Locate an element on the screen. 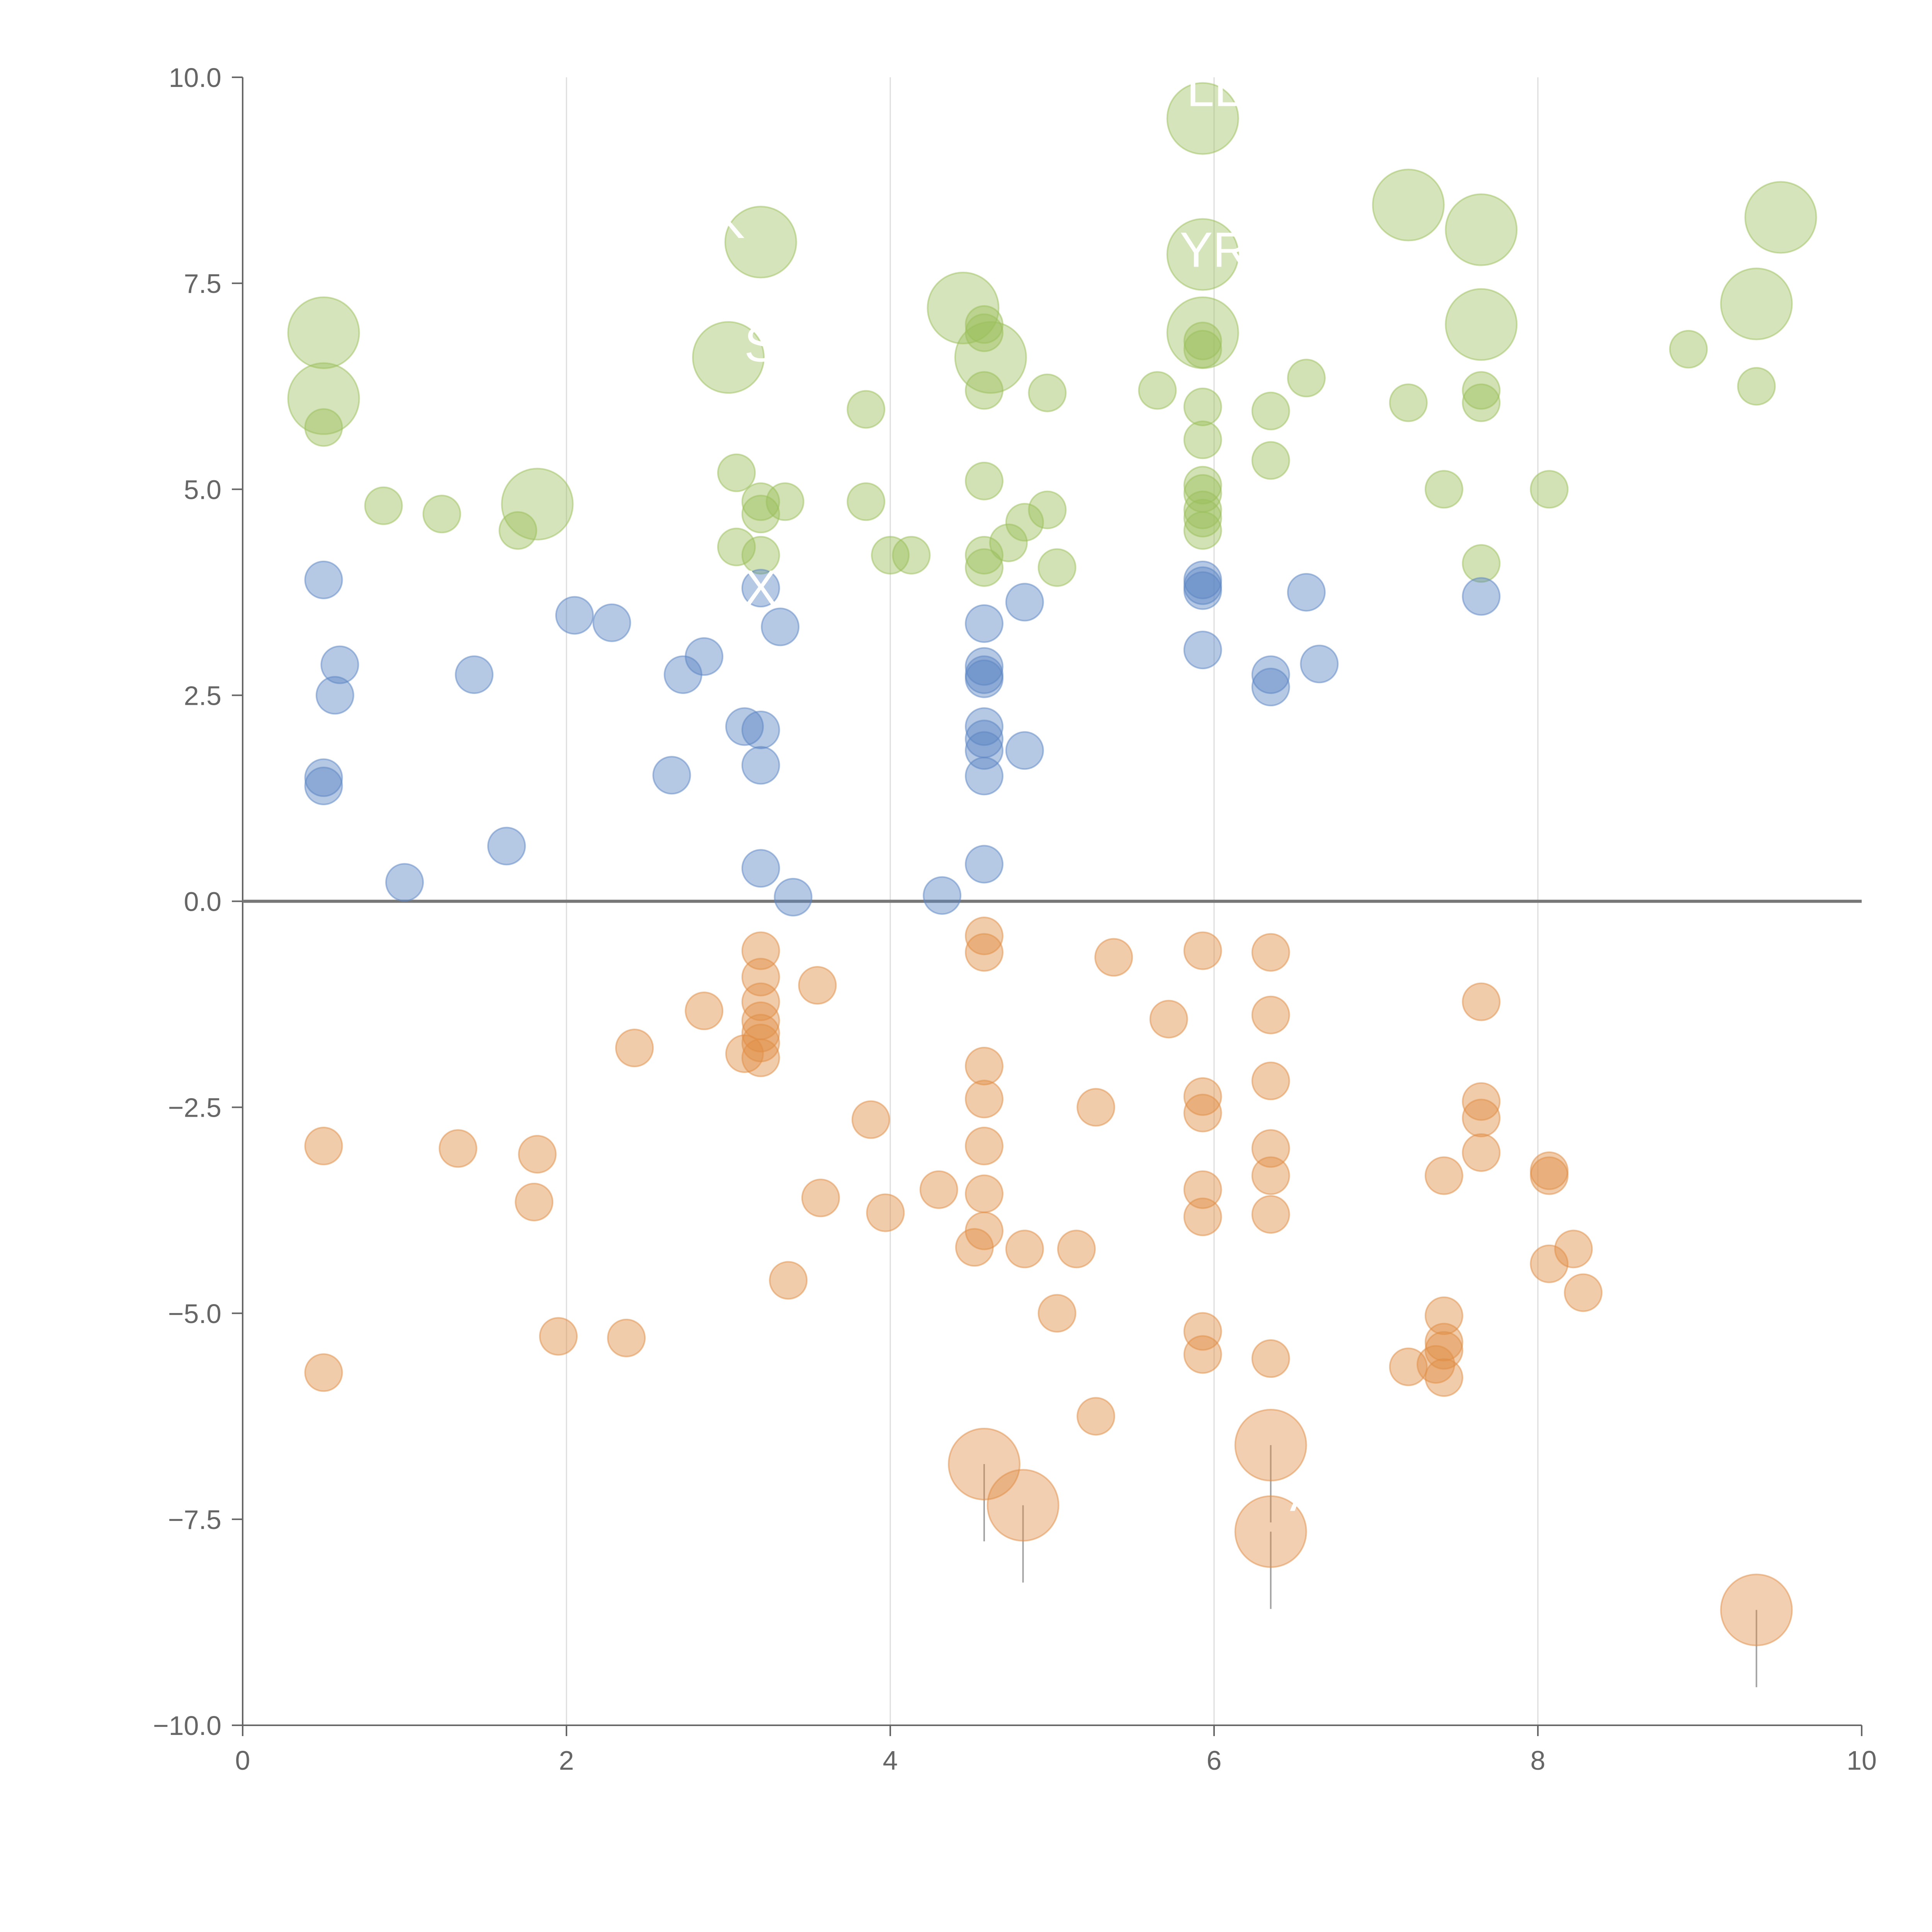  y-tick-label: 7.5 is located at coordinates (202, 284).